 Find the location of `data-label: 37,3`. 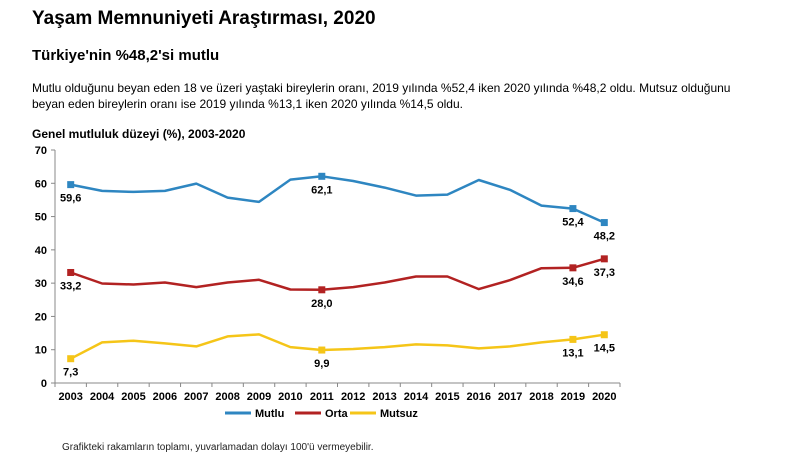

data-label: 37,3 is located at coordinates (604, 273).